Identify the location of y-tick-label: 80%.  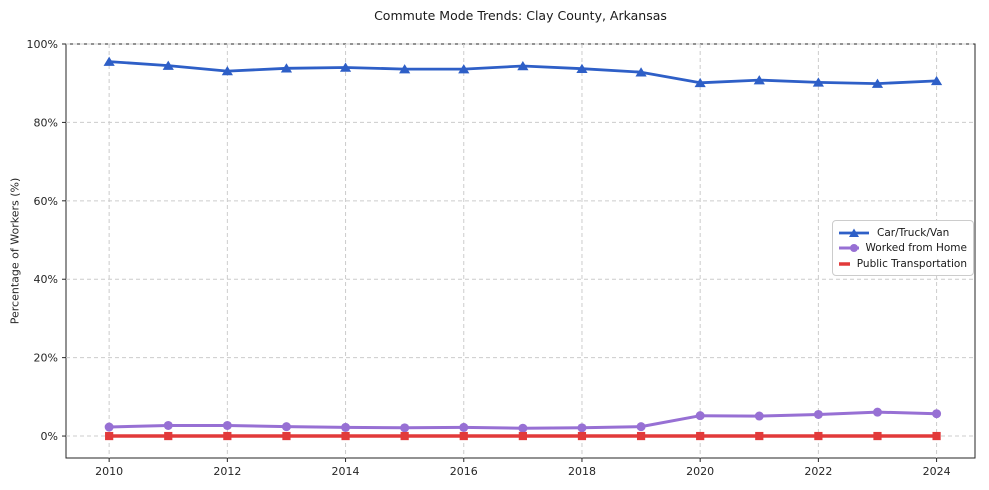
(46, 122).